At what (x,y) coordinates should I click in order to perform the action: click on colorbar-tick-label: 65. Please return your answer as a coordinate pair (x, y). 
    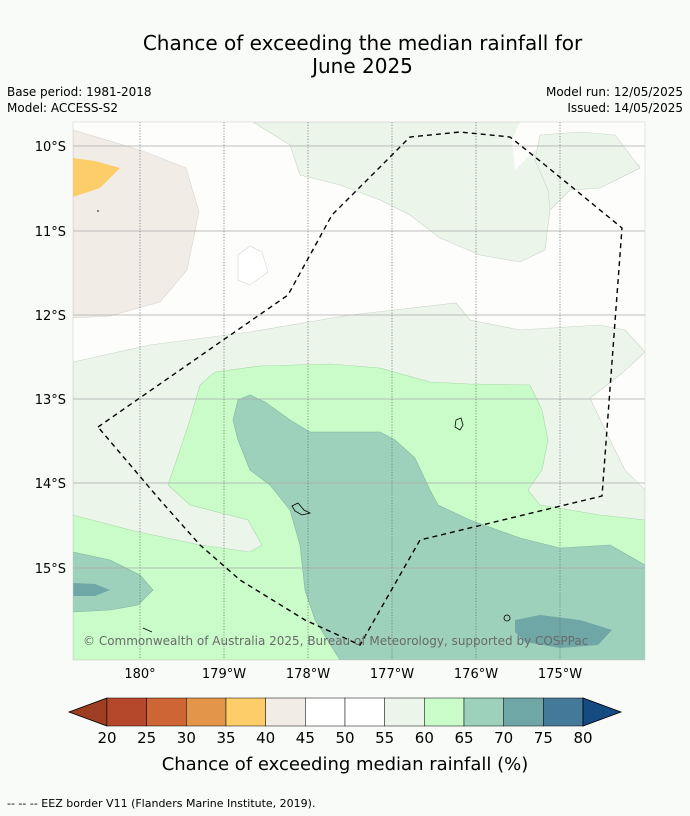
    Looking at the image, I should click on (463, 738).